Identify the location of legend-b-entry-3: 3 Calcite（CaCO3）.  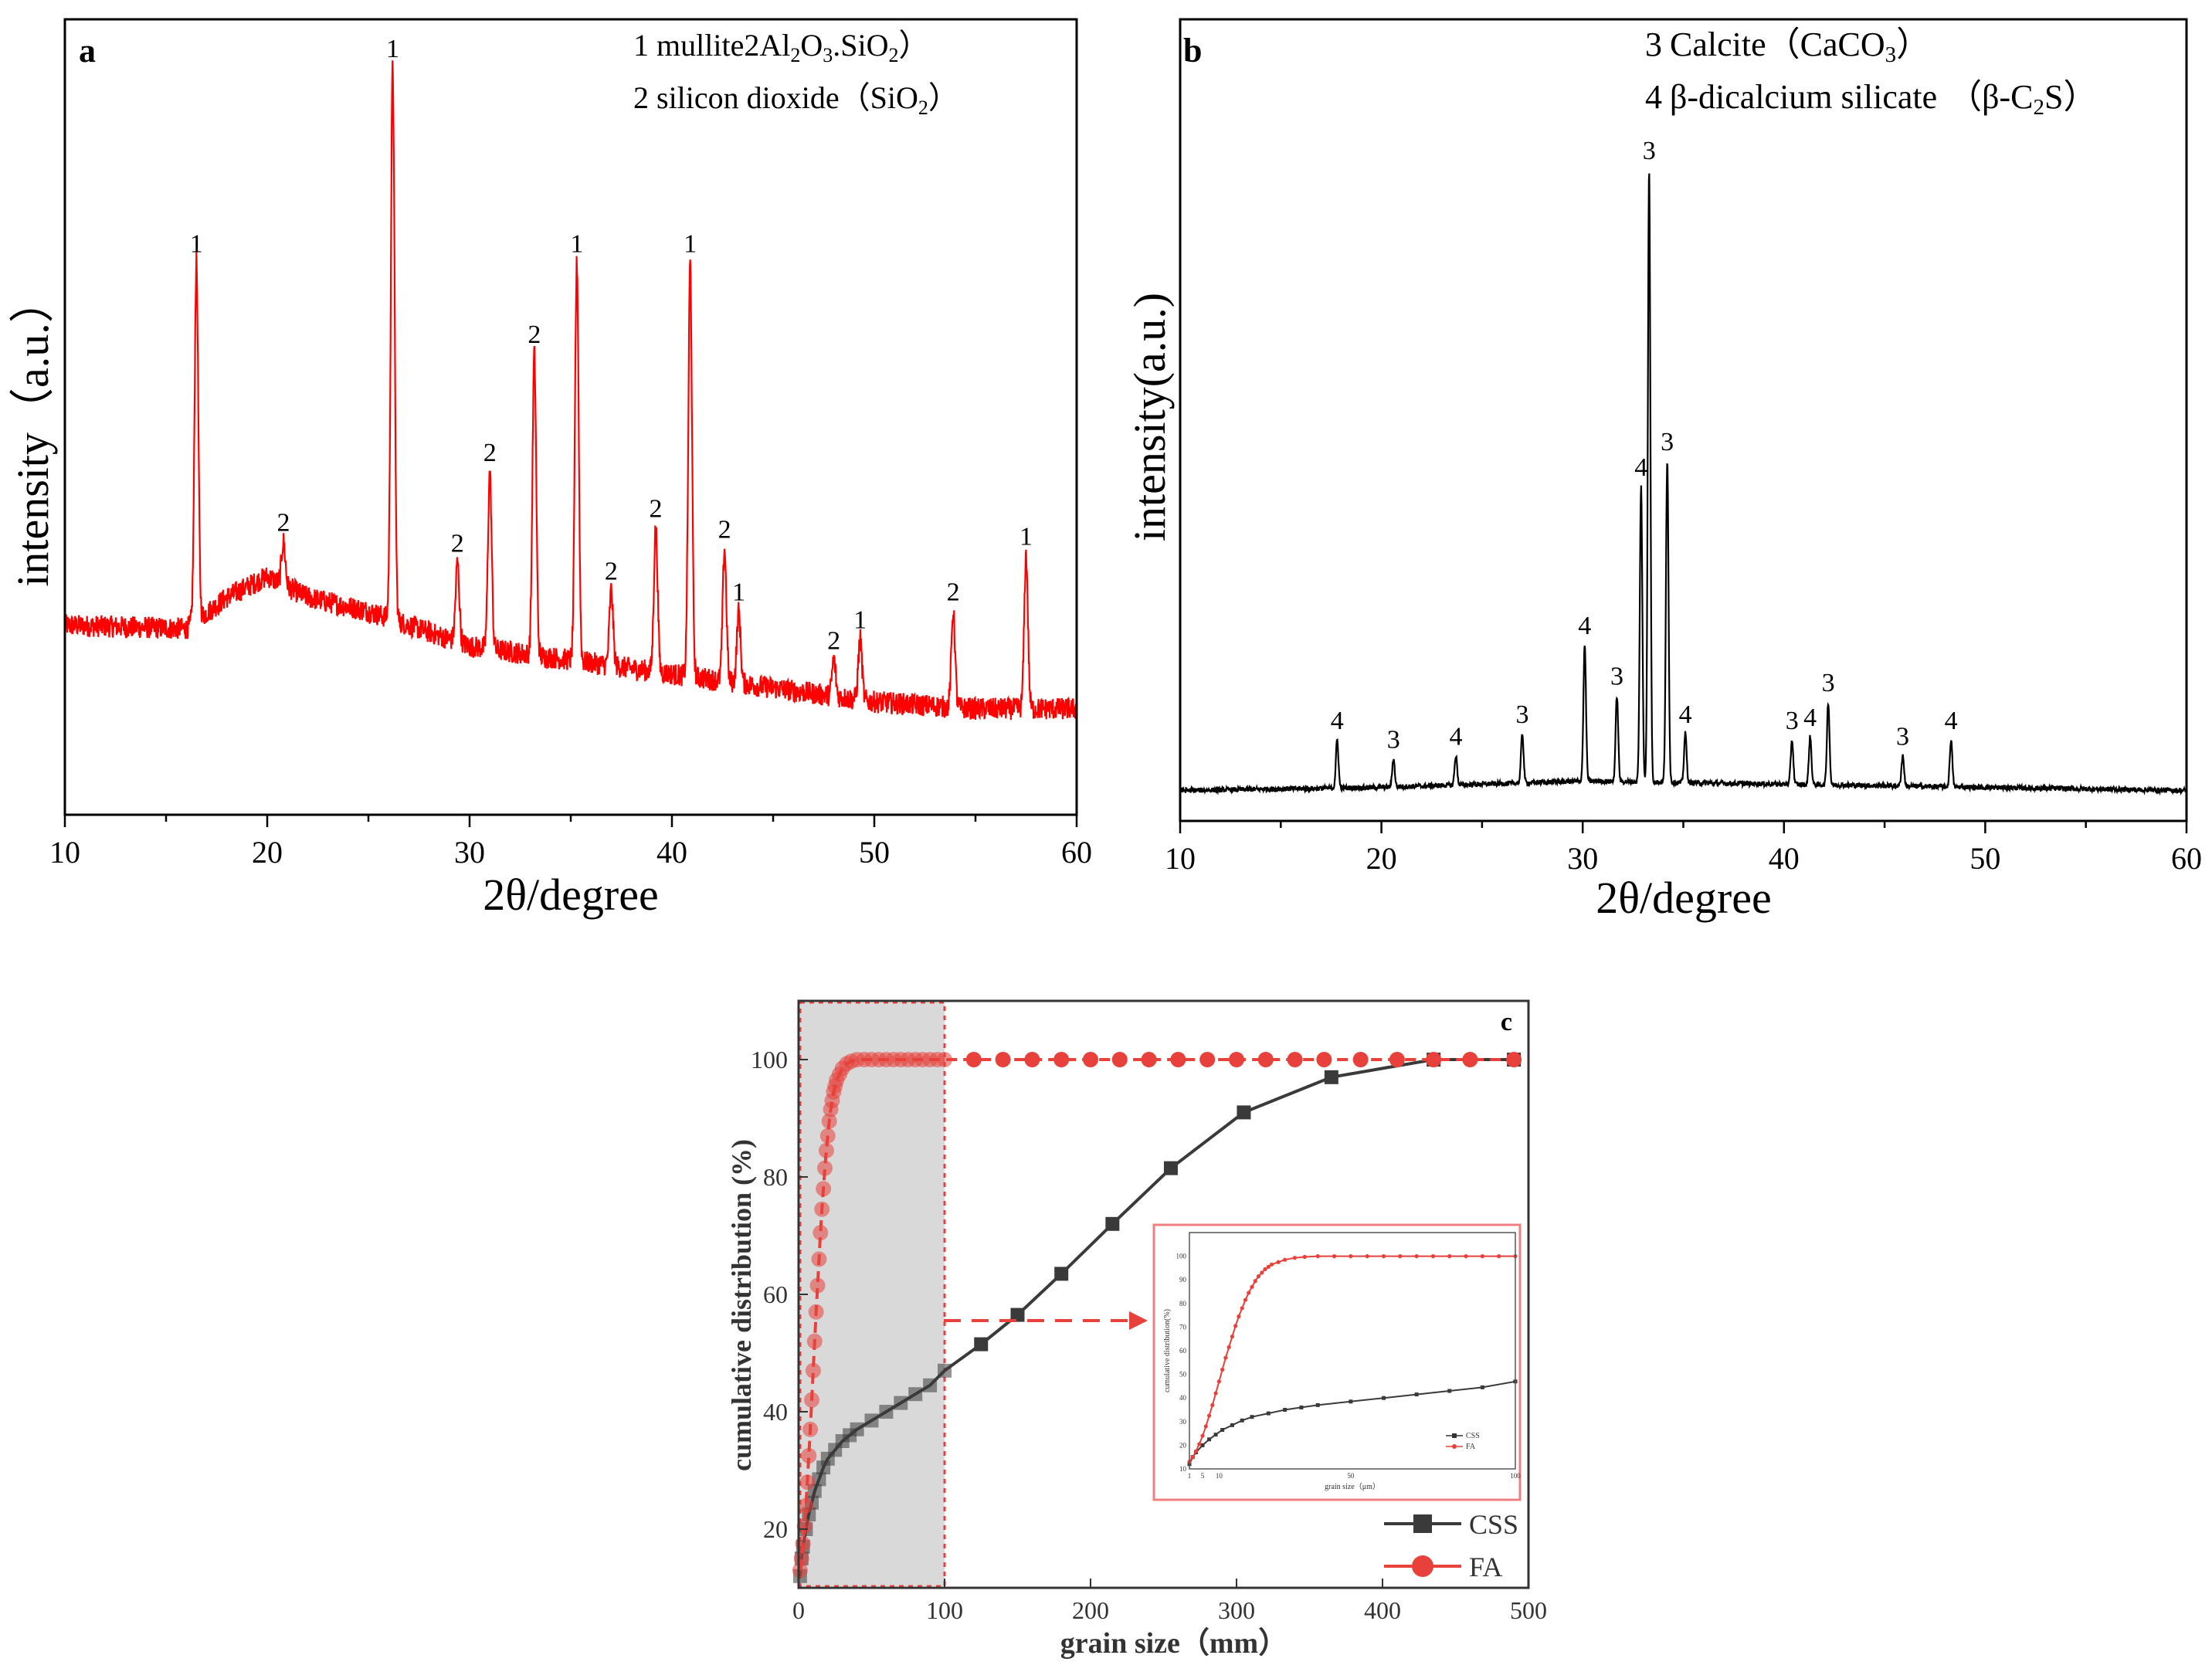
(1788, 46).